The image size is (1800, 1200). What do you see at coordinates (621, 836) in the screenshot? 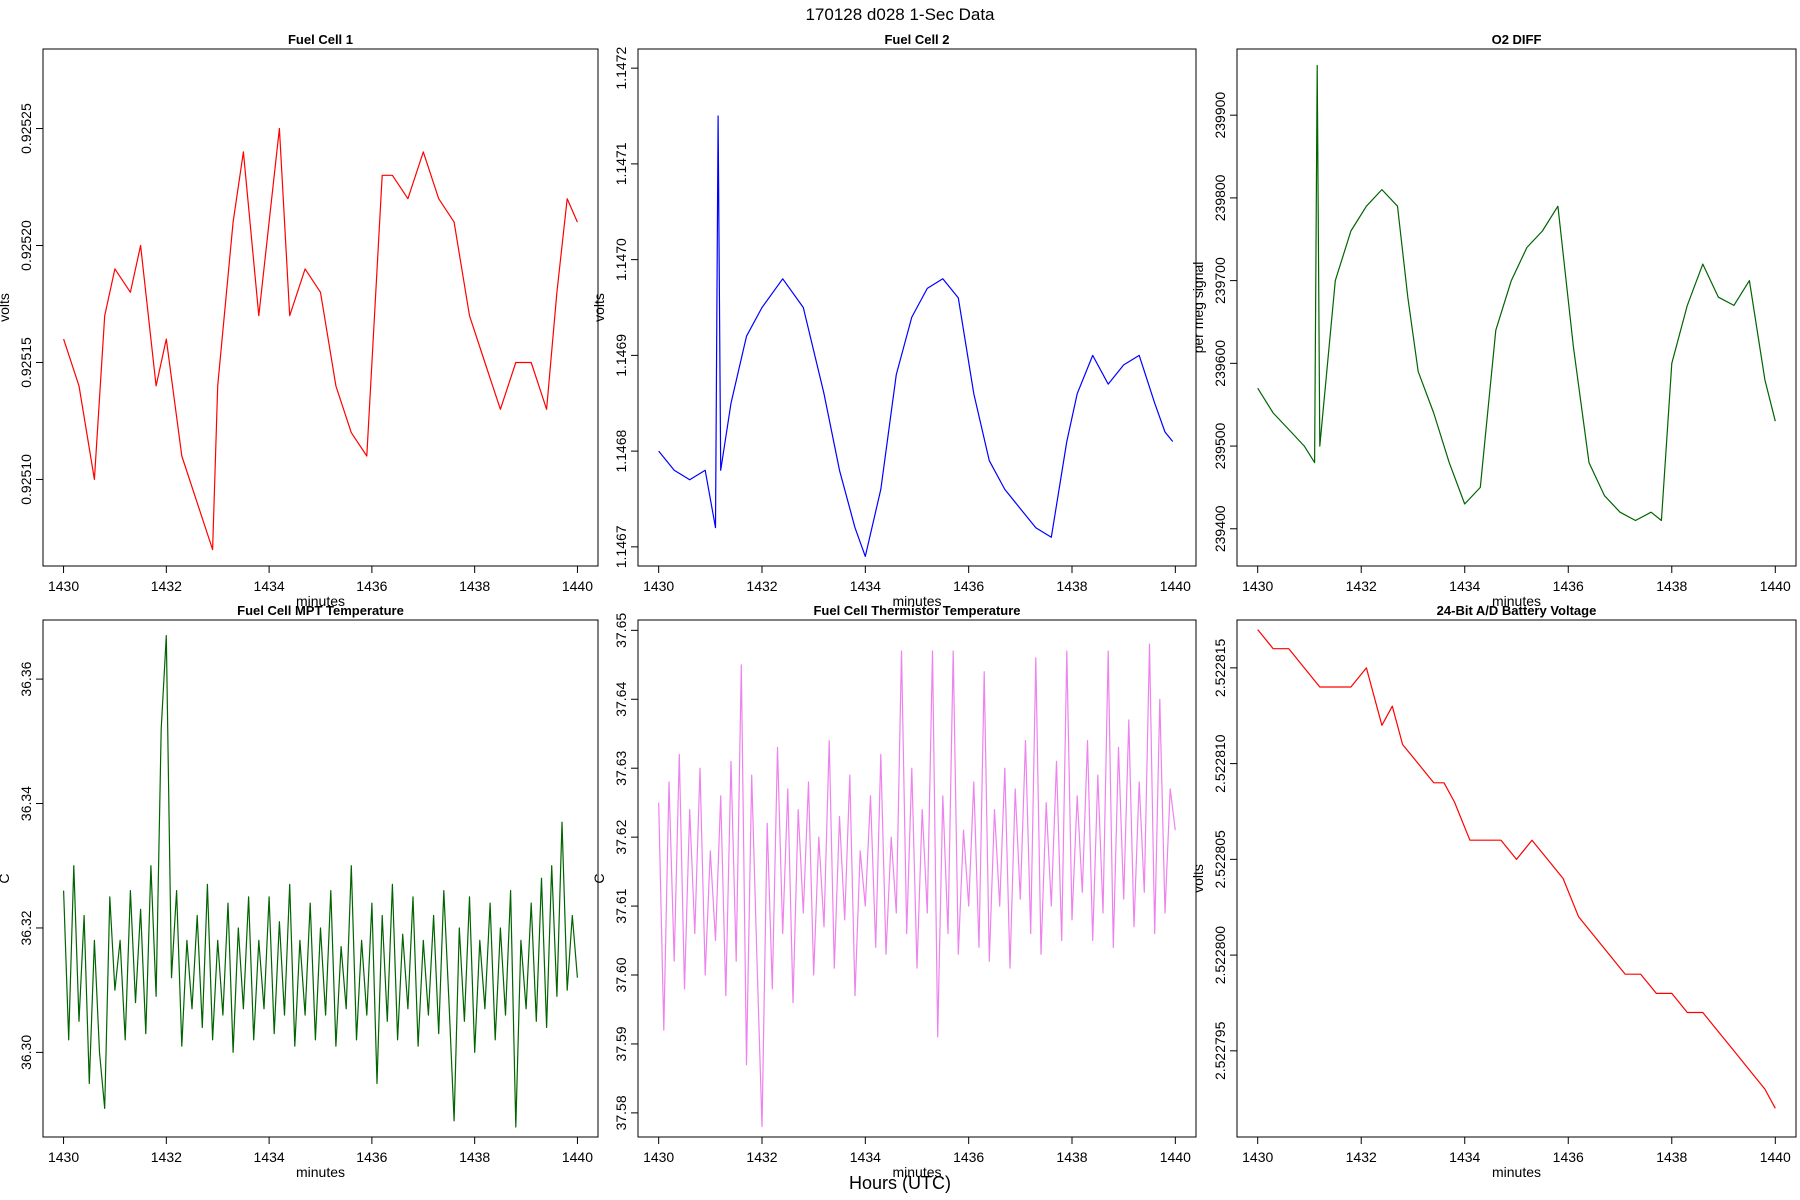
I see `y-tick-label: 37.62` at bounding box center [621, 836].